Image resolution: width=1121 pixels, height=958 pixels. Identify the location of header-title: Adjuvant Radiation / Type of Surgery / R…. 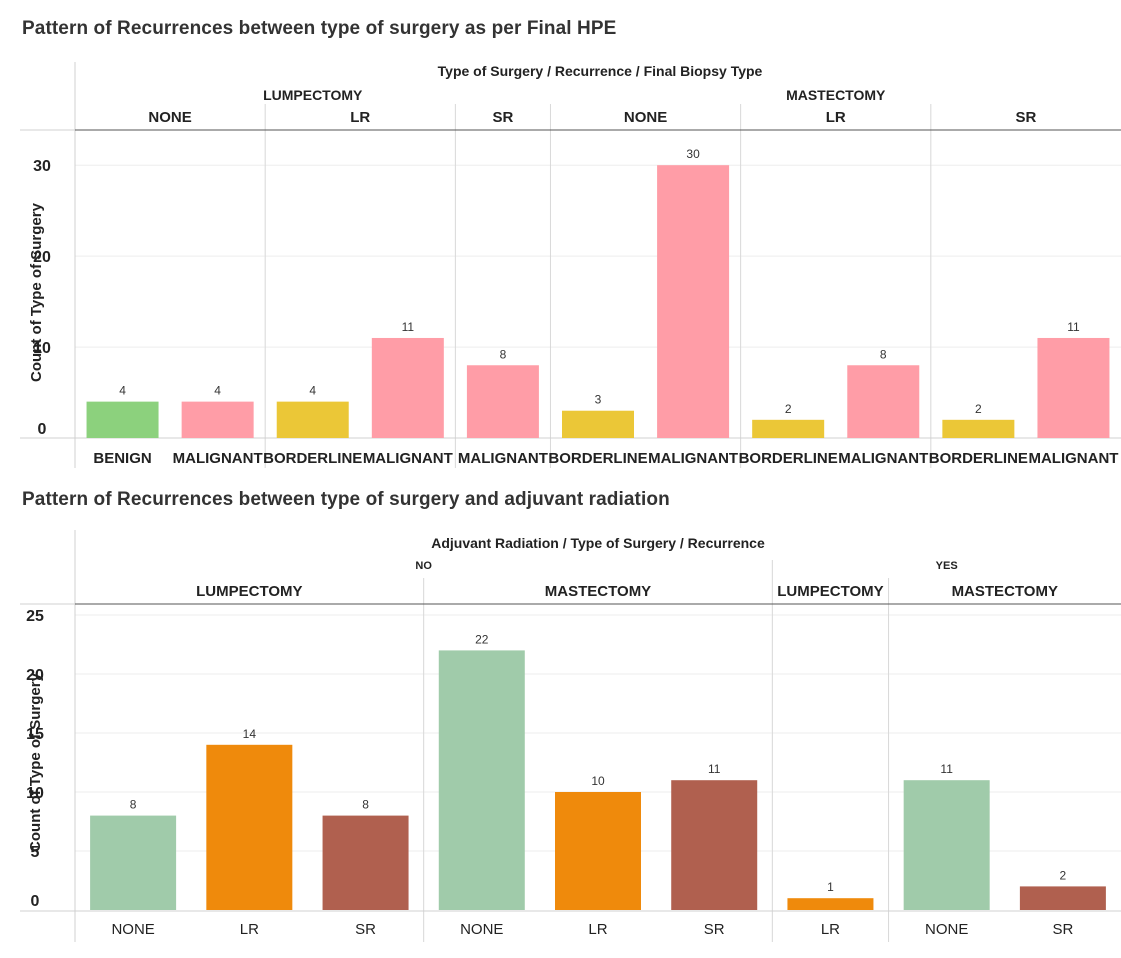
(598, 543).